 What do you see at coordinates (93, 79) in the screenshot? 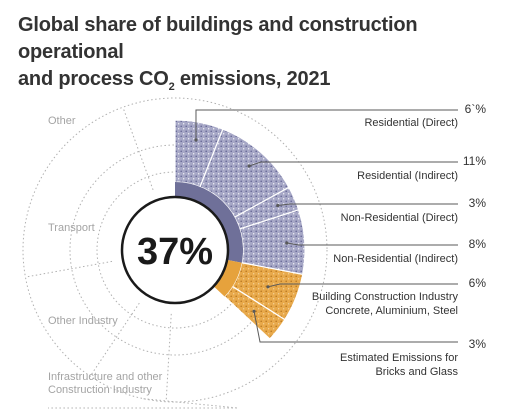
I see `title-line-2: and process CO` at bounding box center [93, 79].